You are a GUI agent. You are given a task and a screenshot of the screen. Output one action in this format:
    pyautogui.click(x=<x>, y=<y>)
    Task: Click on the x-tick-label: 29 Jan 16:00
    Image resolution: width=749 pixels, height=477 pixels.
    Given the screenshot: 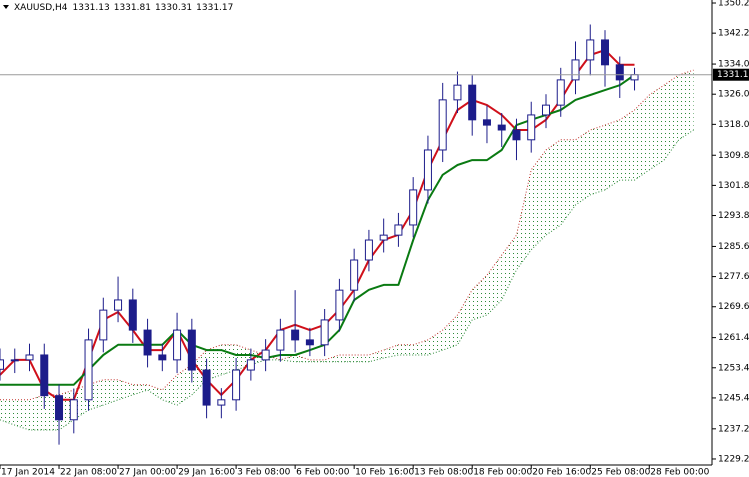 What is the action you would take?
    pyautogui.click(x=206, y=472)
    